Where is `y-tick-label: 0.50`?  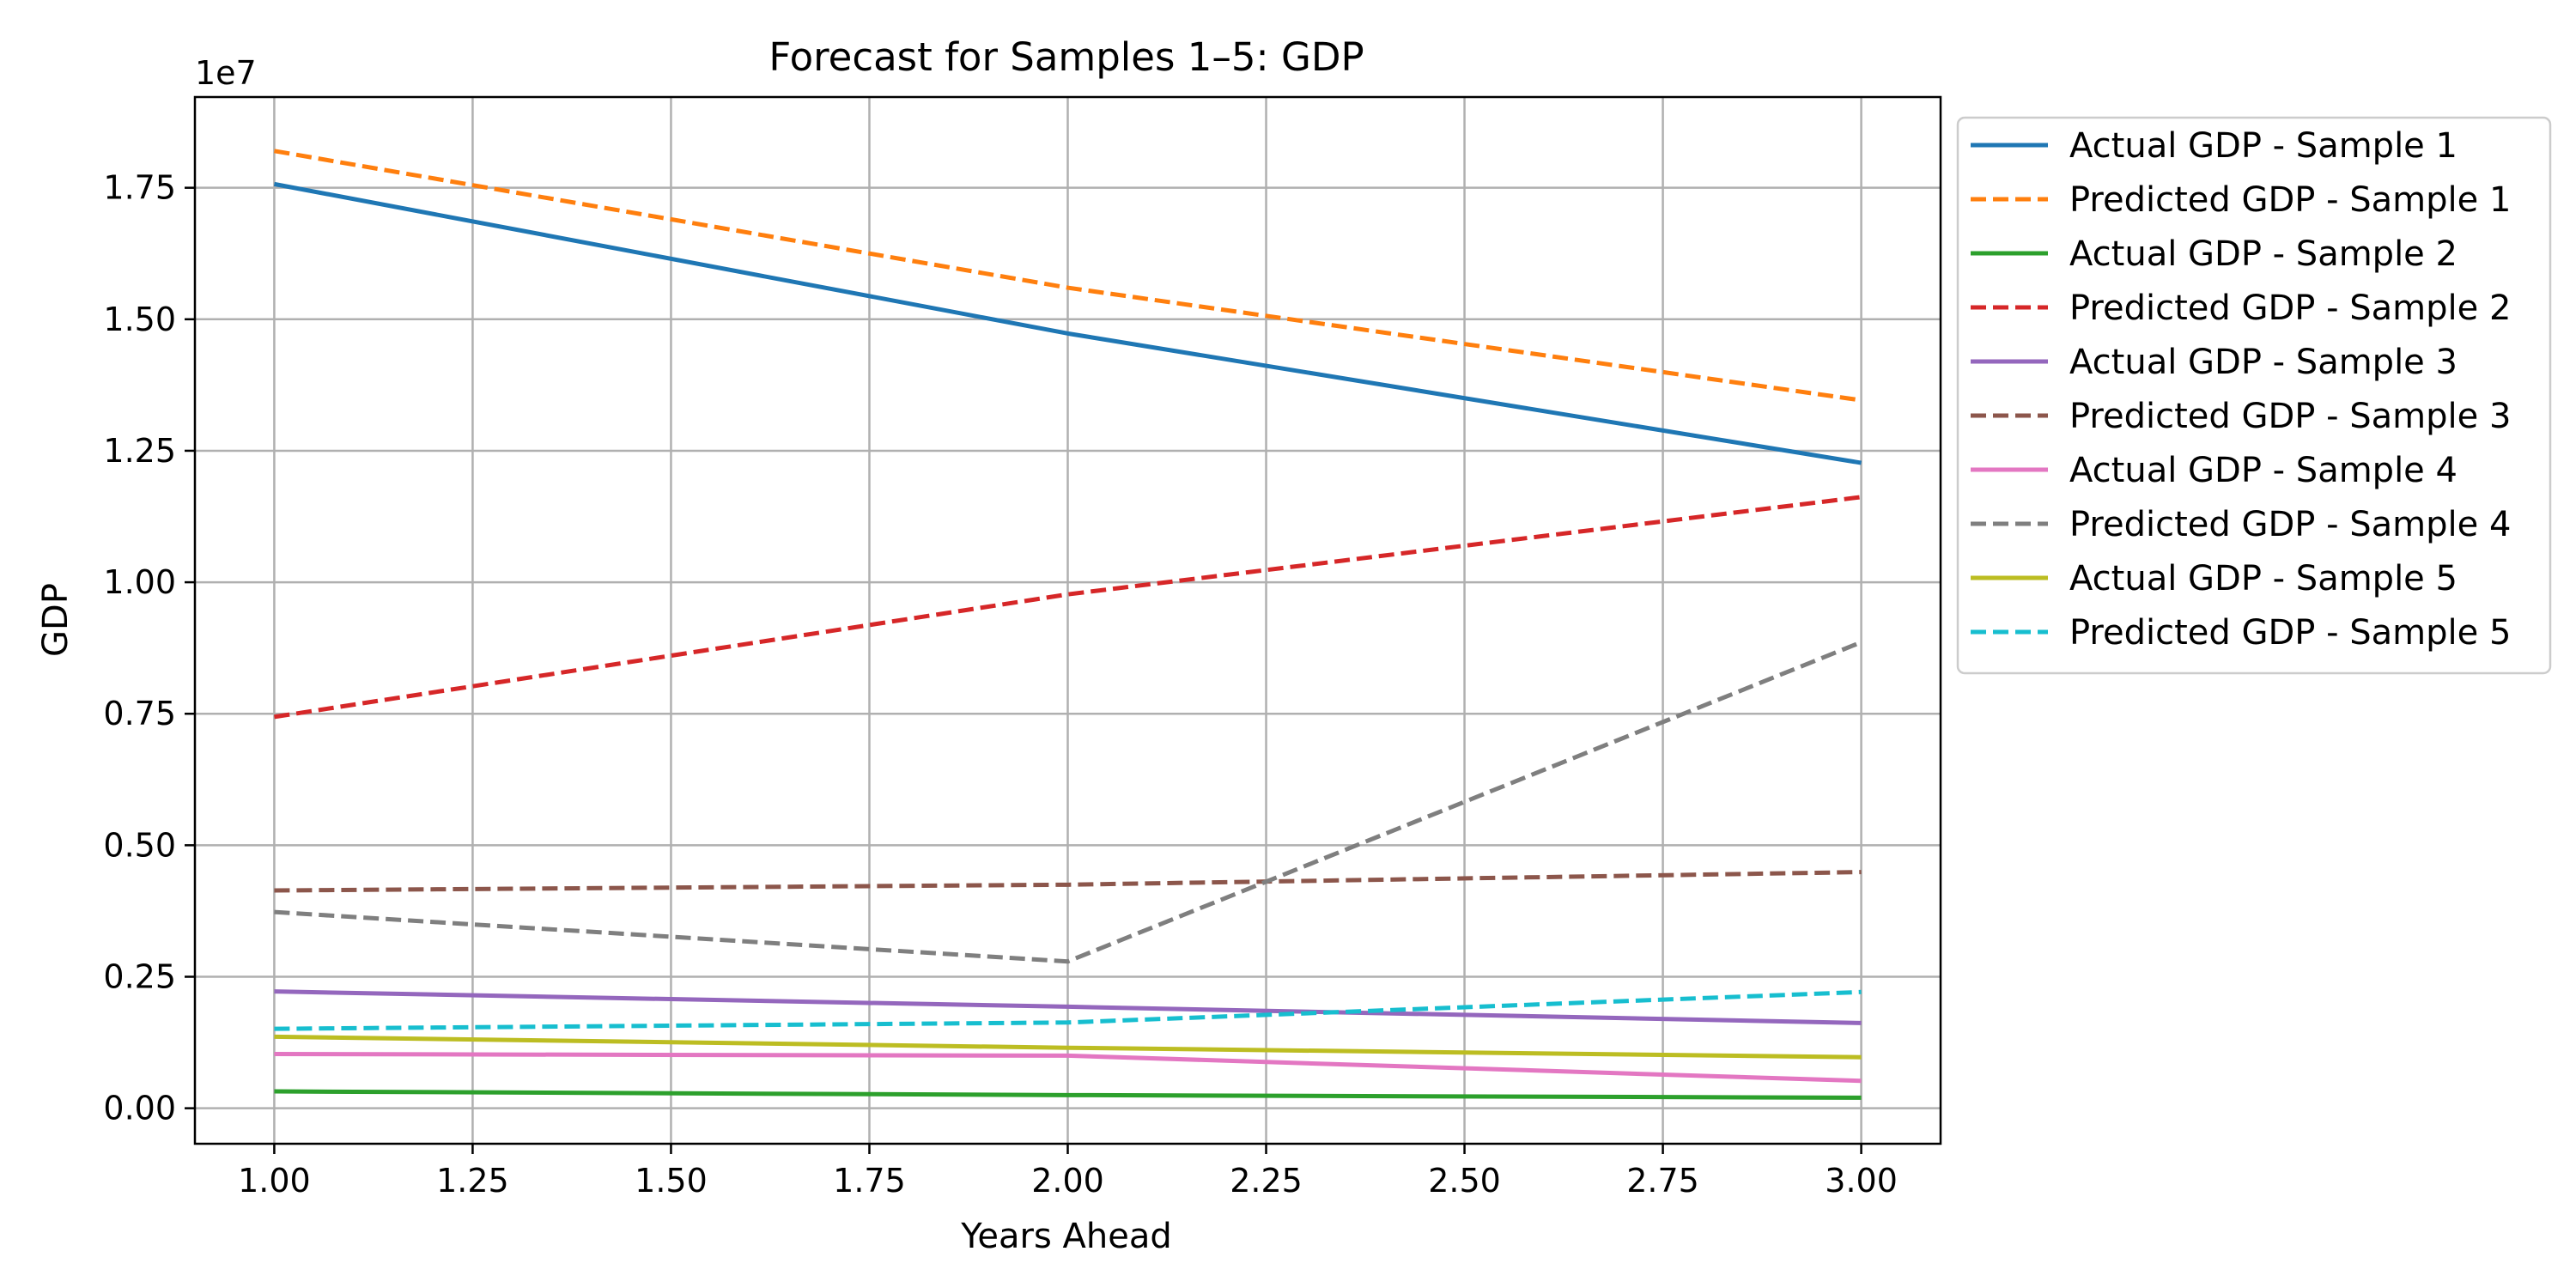 y-tick-label: 0.50 is located at coordinates (139, 845).